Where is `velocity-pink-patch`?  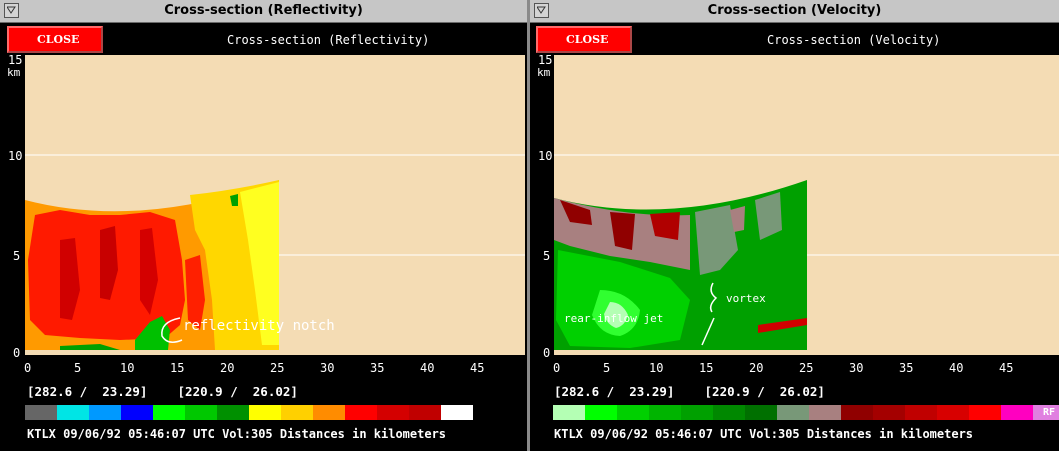
velocity-pink-patch is located at coordinates (737, 219).